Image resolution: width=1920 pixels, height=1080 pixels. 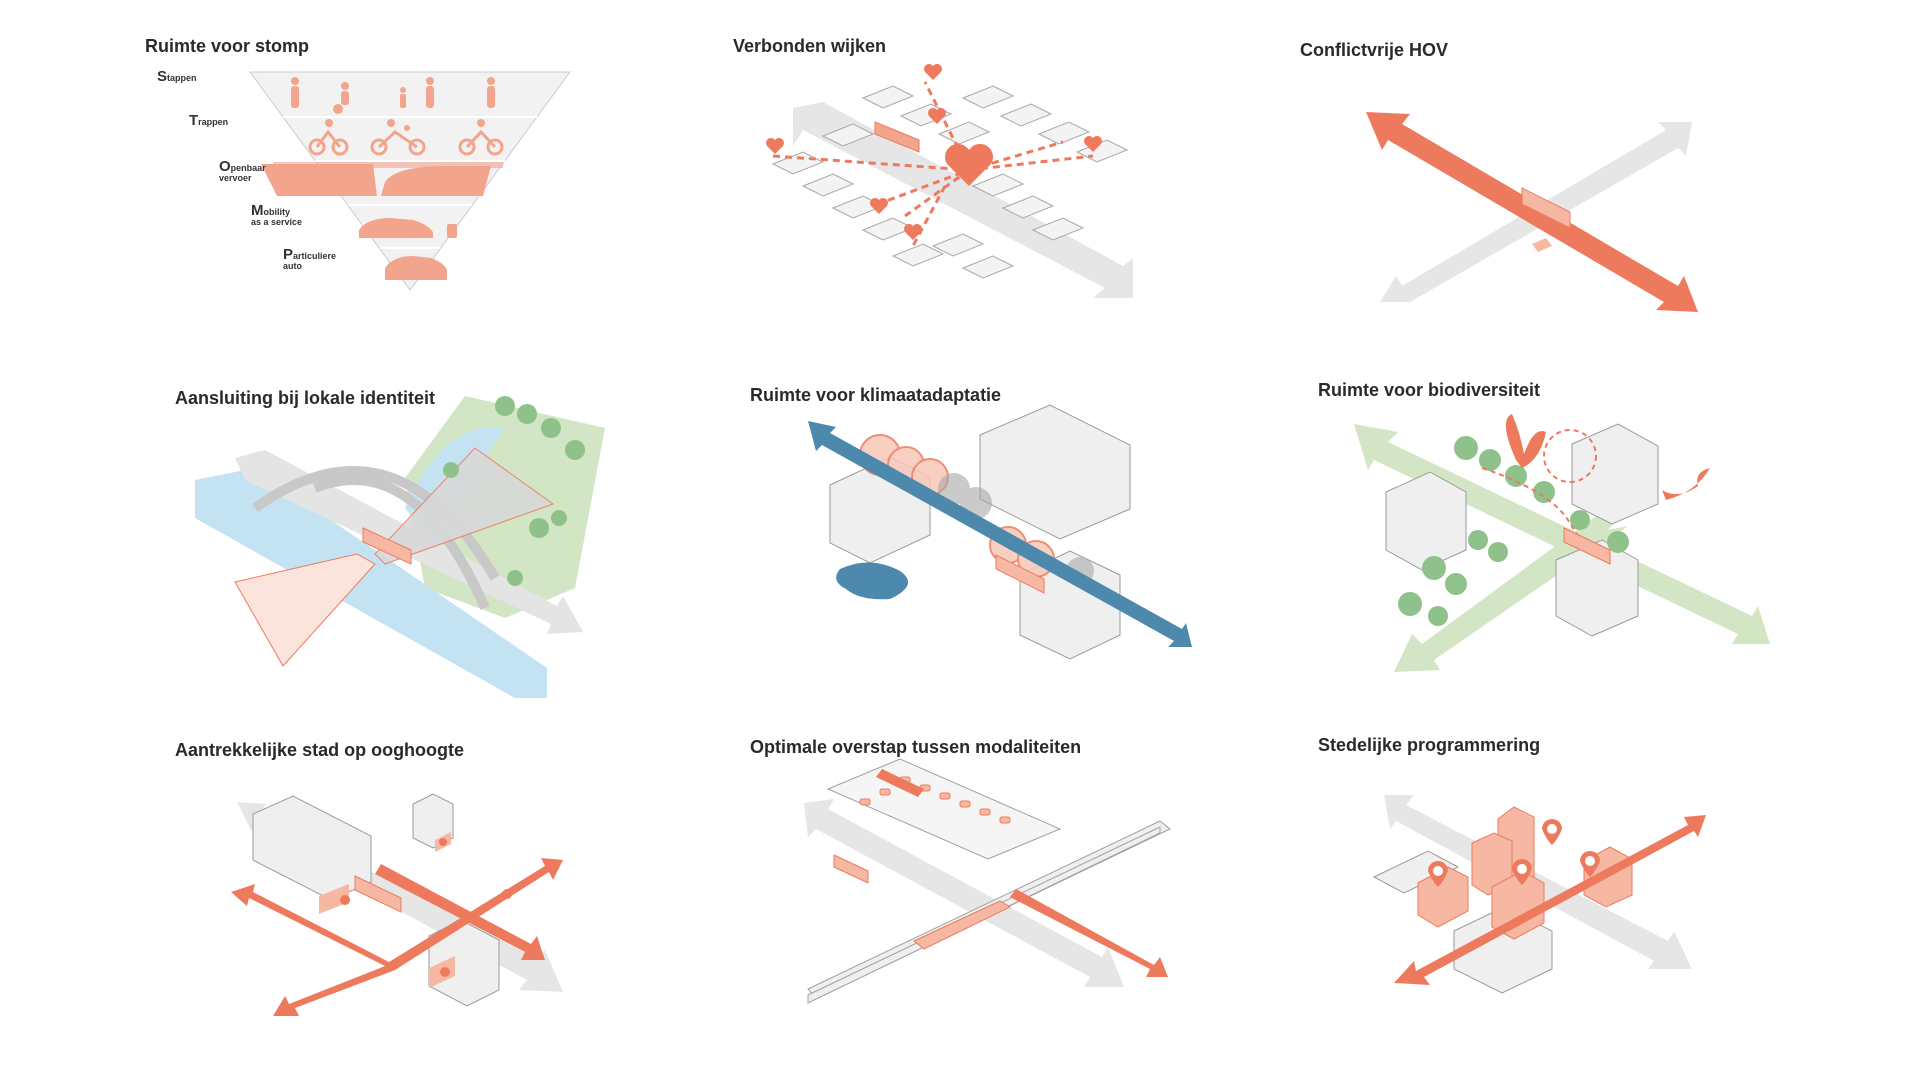 I want to click on local-identity-illustration, so click(x=400, y=547).